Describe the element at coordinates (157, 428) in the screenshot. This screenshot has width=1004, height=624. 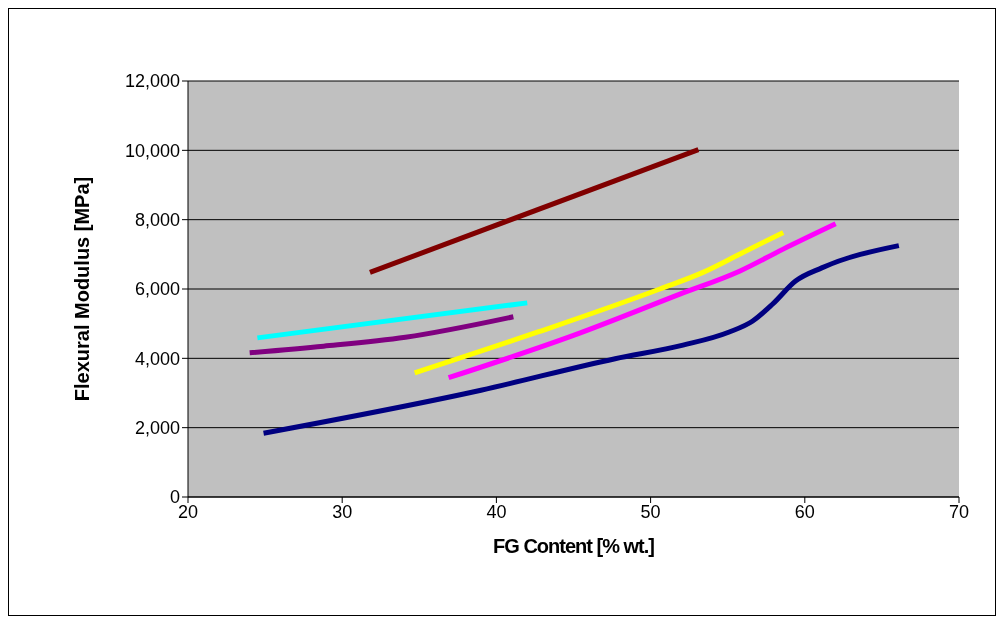
I see `y-tick-label: 2,000` at that location.